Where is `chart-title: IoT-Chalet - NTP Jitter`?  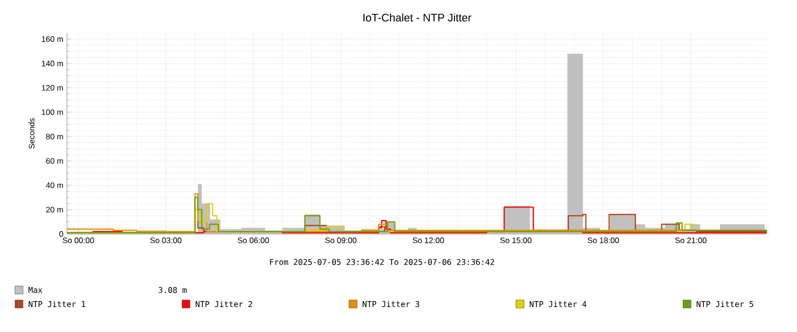 chart-title: IoT-Chalet - NTP Jitter is located at coordinates (418, 17).